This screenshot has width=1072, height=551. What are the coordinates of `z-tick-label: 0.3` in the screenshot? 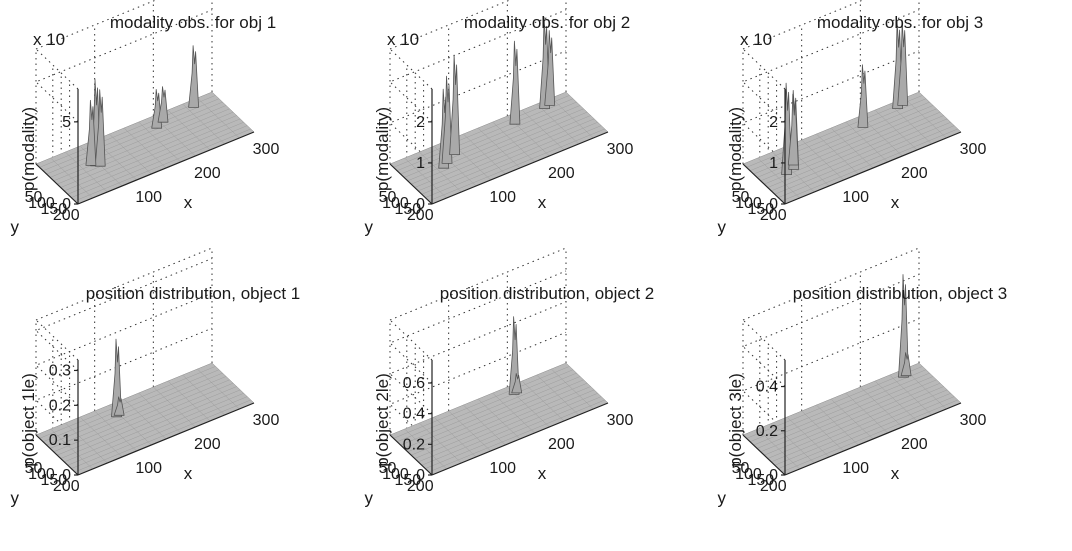 It's located at (60, 370).